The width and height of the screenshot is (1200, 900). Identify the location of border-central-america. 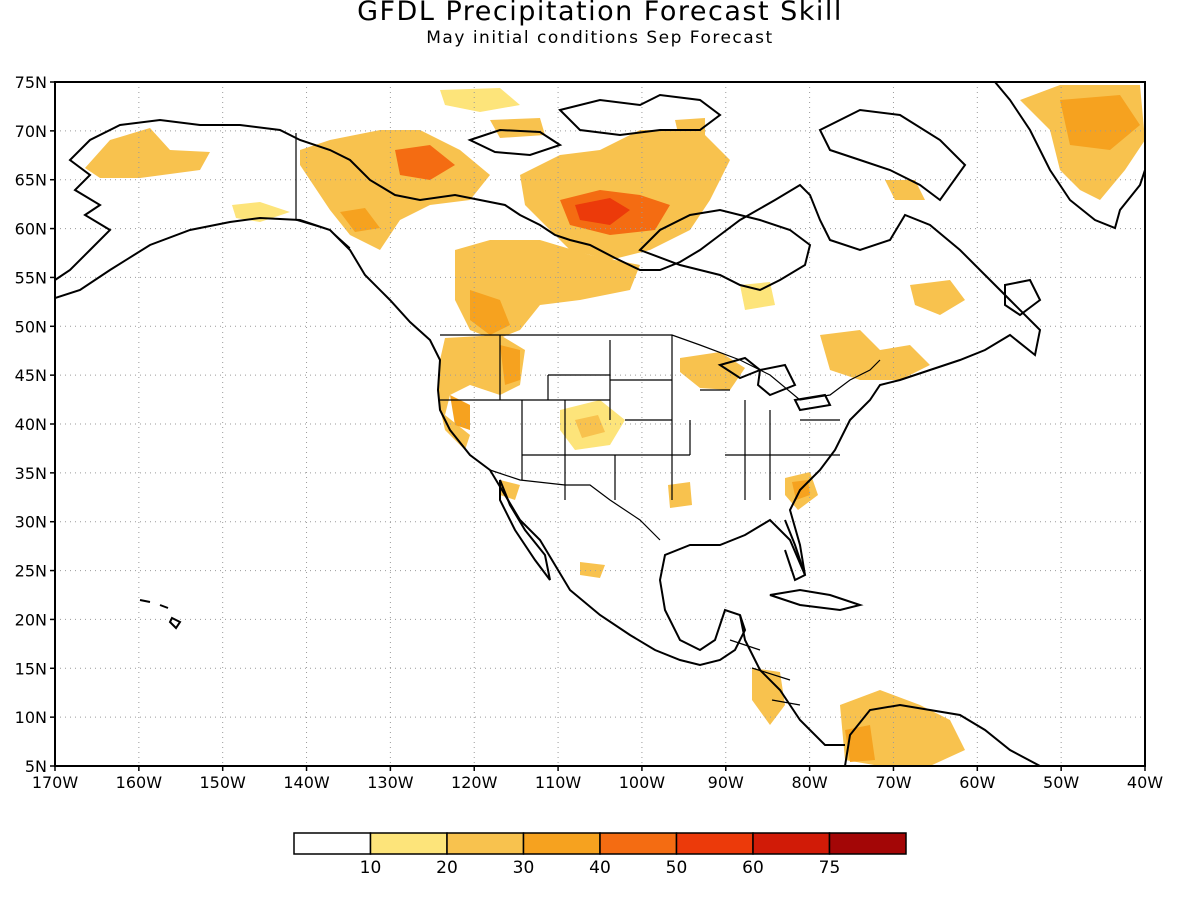
(765, 672).